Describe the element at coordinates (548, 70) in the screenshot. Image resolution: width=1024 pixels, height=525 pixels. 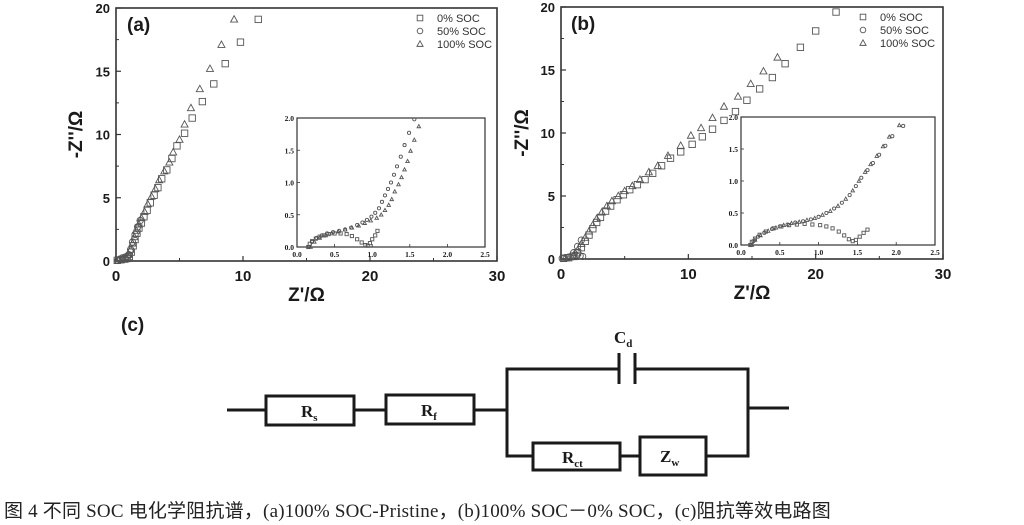
I see `y-tick-label: 15` at that location.